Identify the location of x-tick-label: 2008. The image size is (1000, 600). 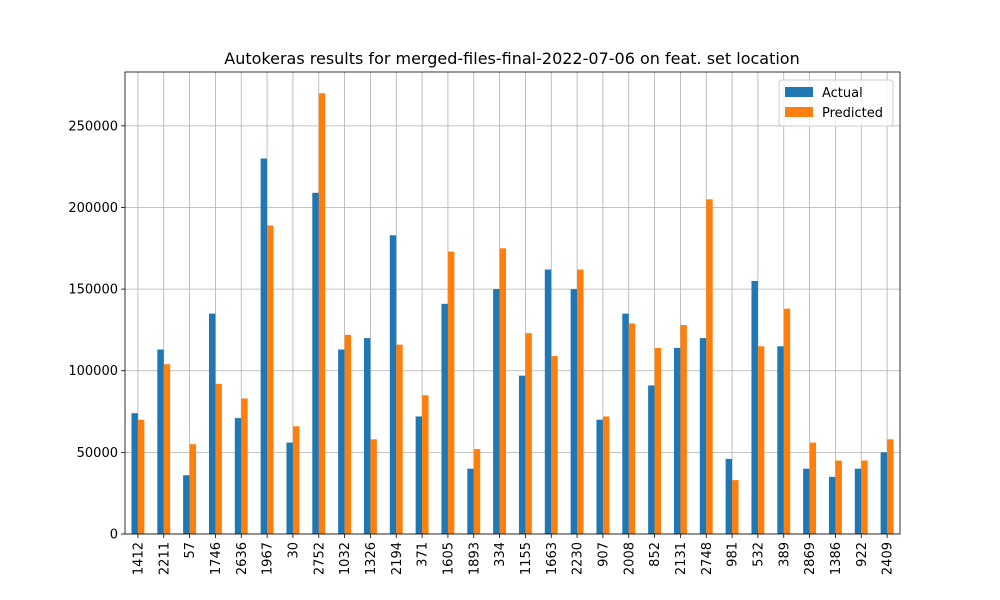
(629, 558).